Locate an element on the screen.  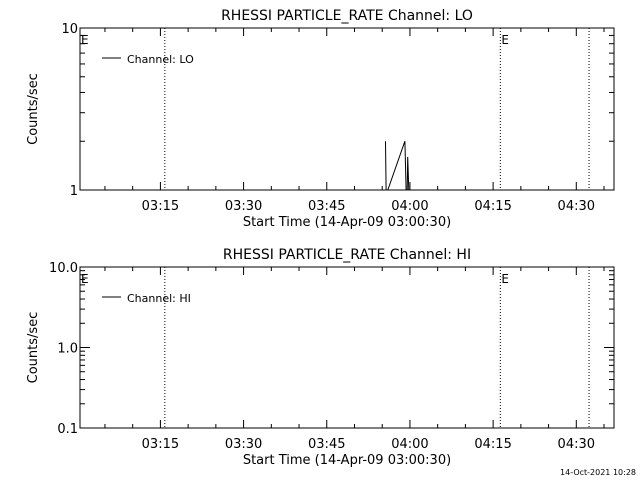
legend-label: Channel: HI is located at coordinates (159, 298).